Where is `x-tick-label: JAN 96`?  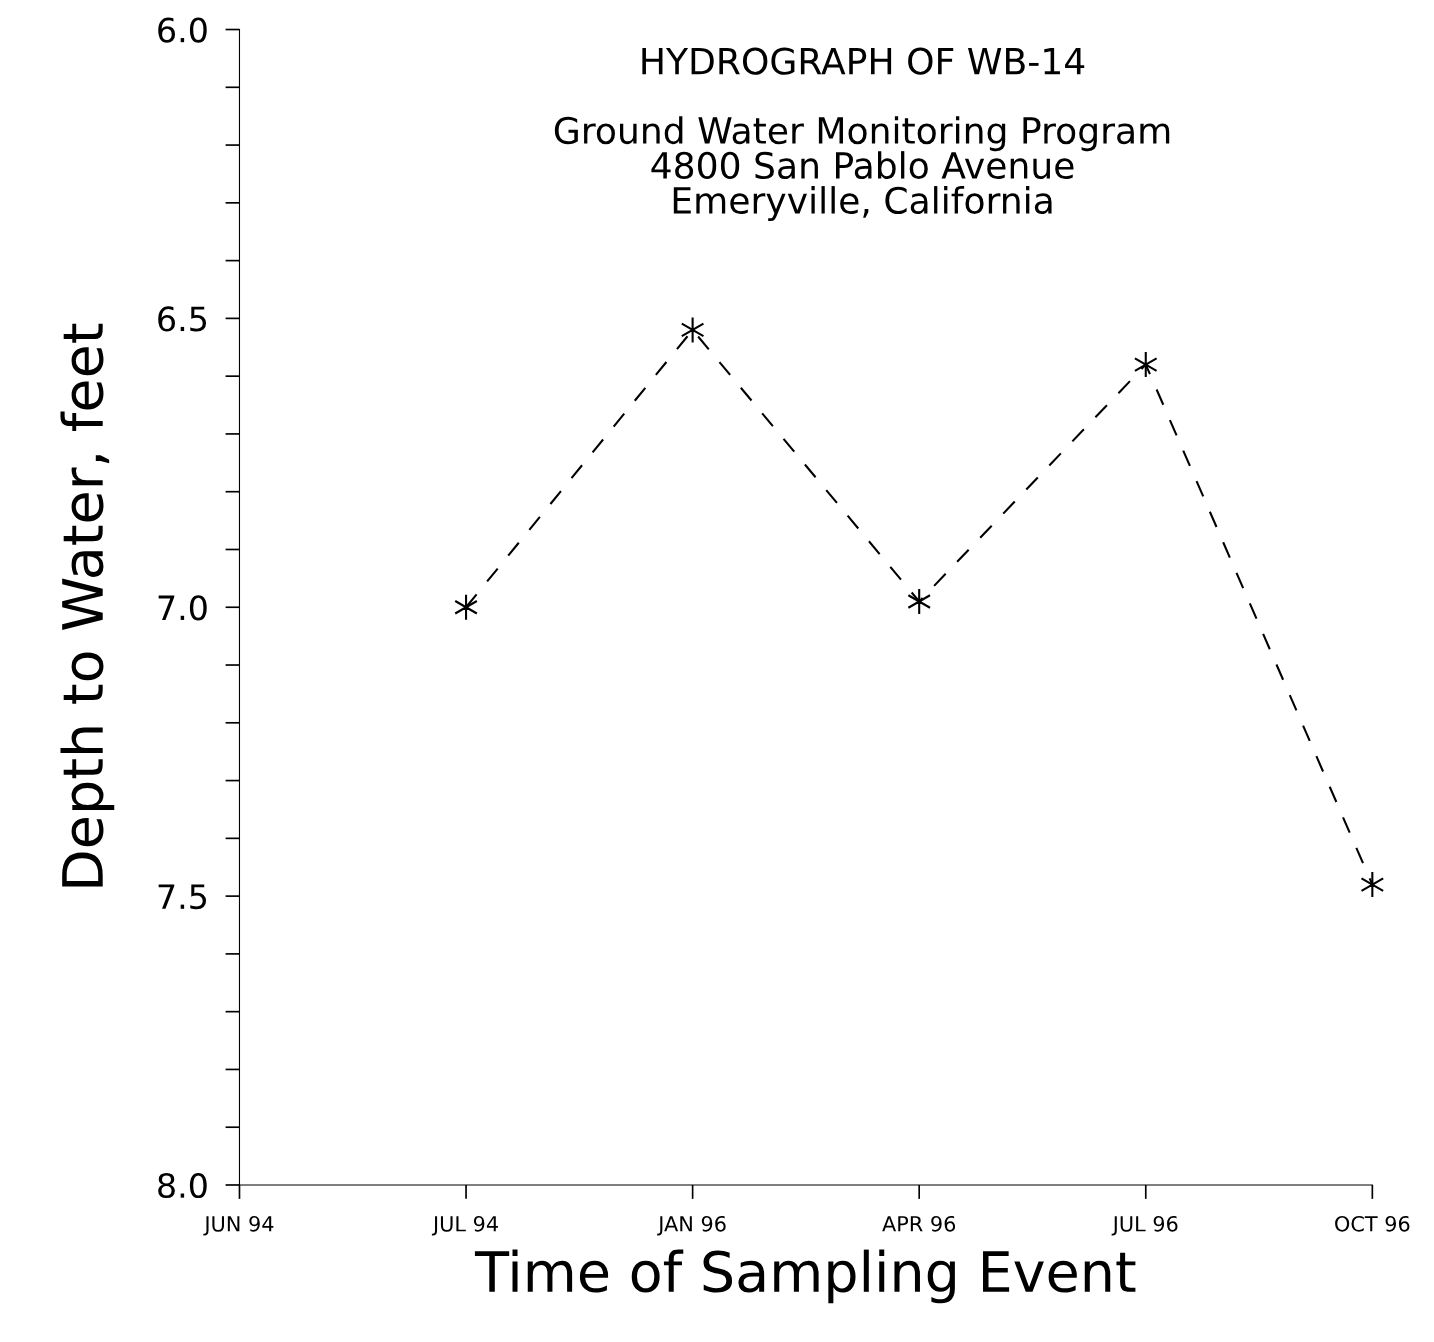
x-tick-label: JAN 96 is located at coordinates (691, 1225).